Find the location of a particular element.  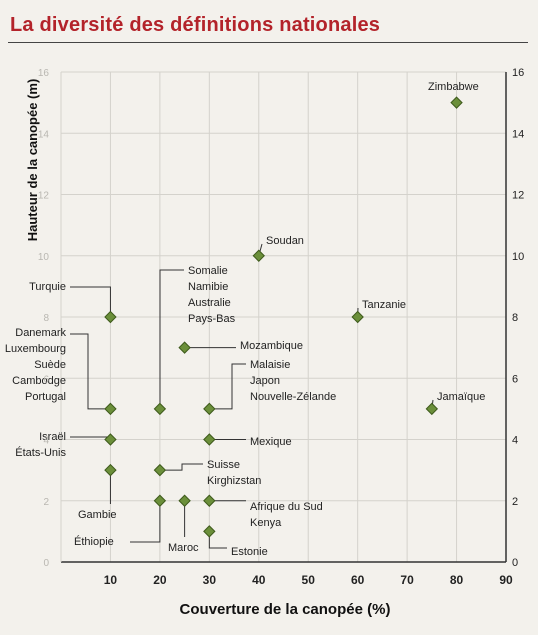

point-label: Nouvelle-Zélande is located at coordinates (293, 397).